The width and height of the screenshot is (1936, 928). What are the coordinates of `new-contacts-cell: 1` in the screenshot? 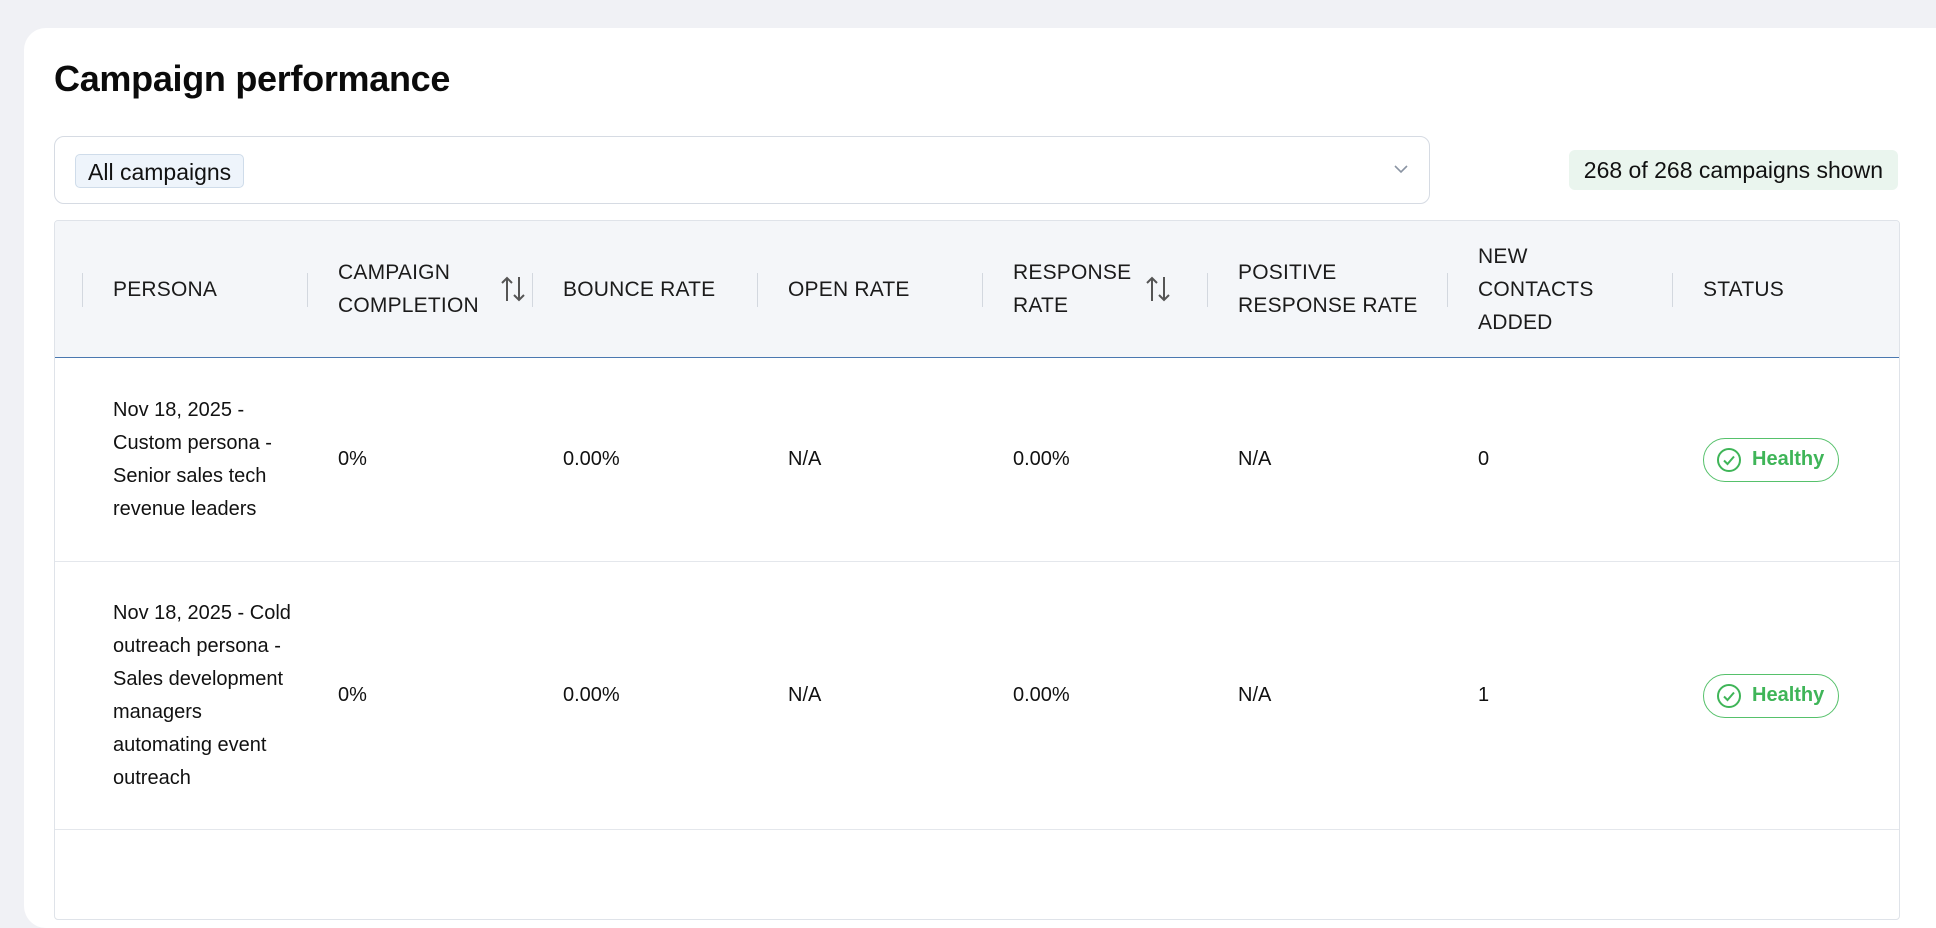 It's located at (1484, 695).